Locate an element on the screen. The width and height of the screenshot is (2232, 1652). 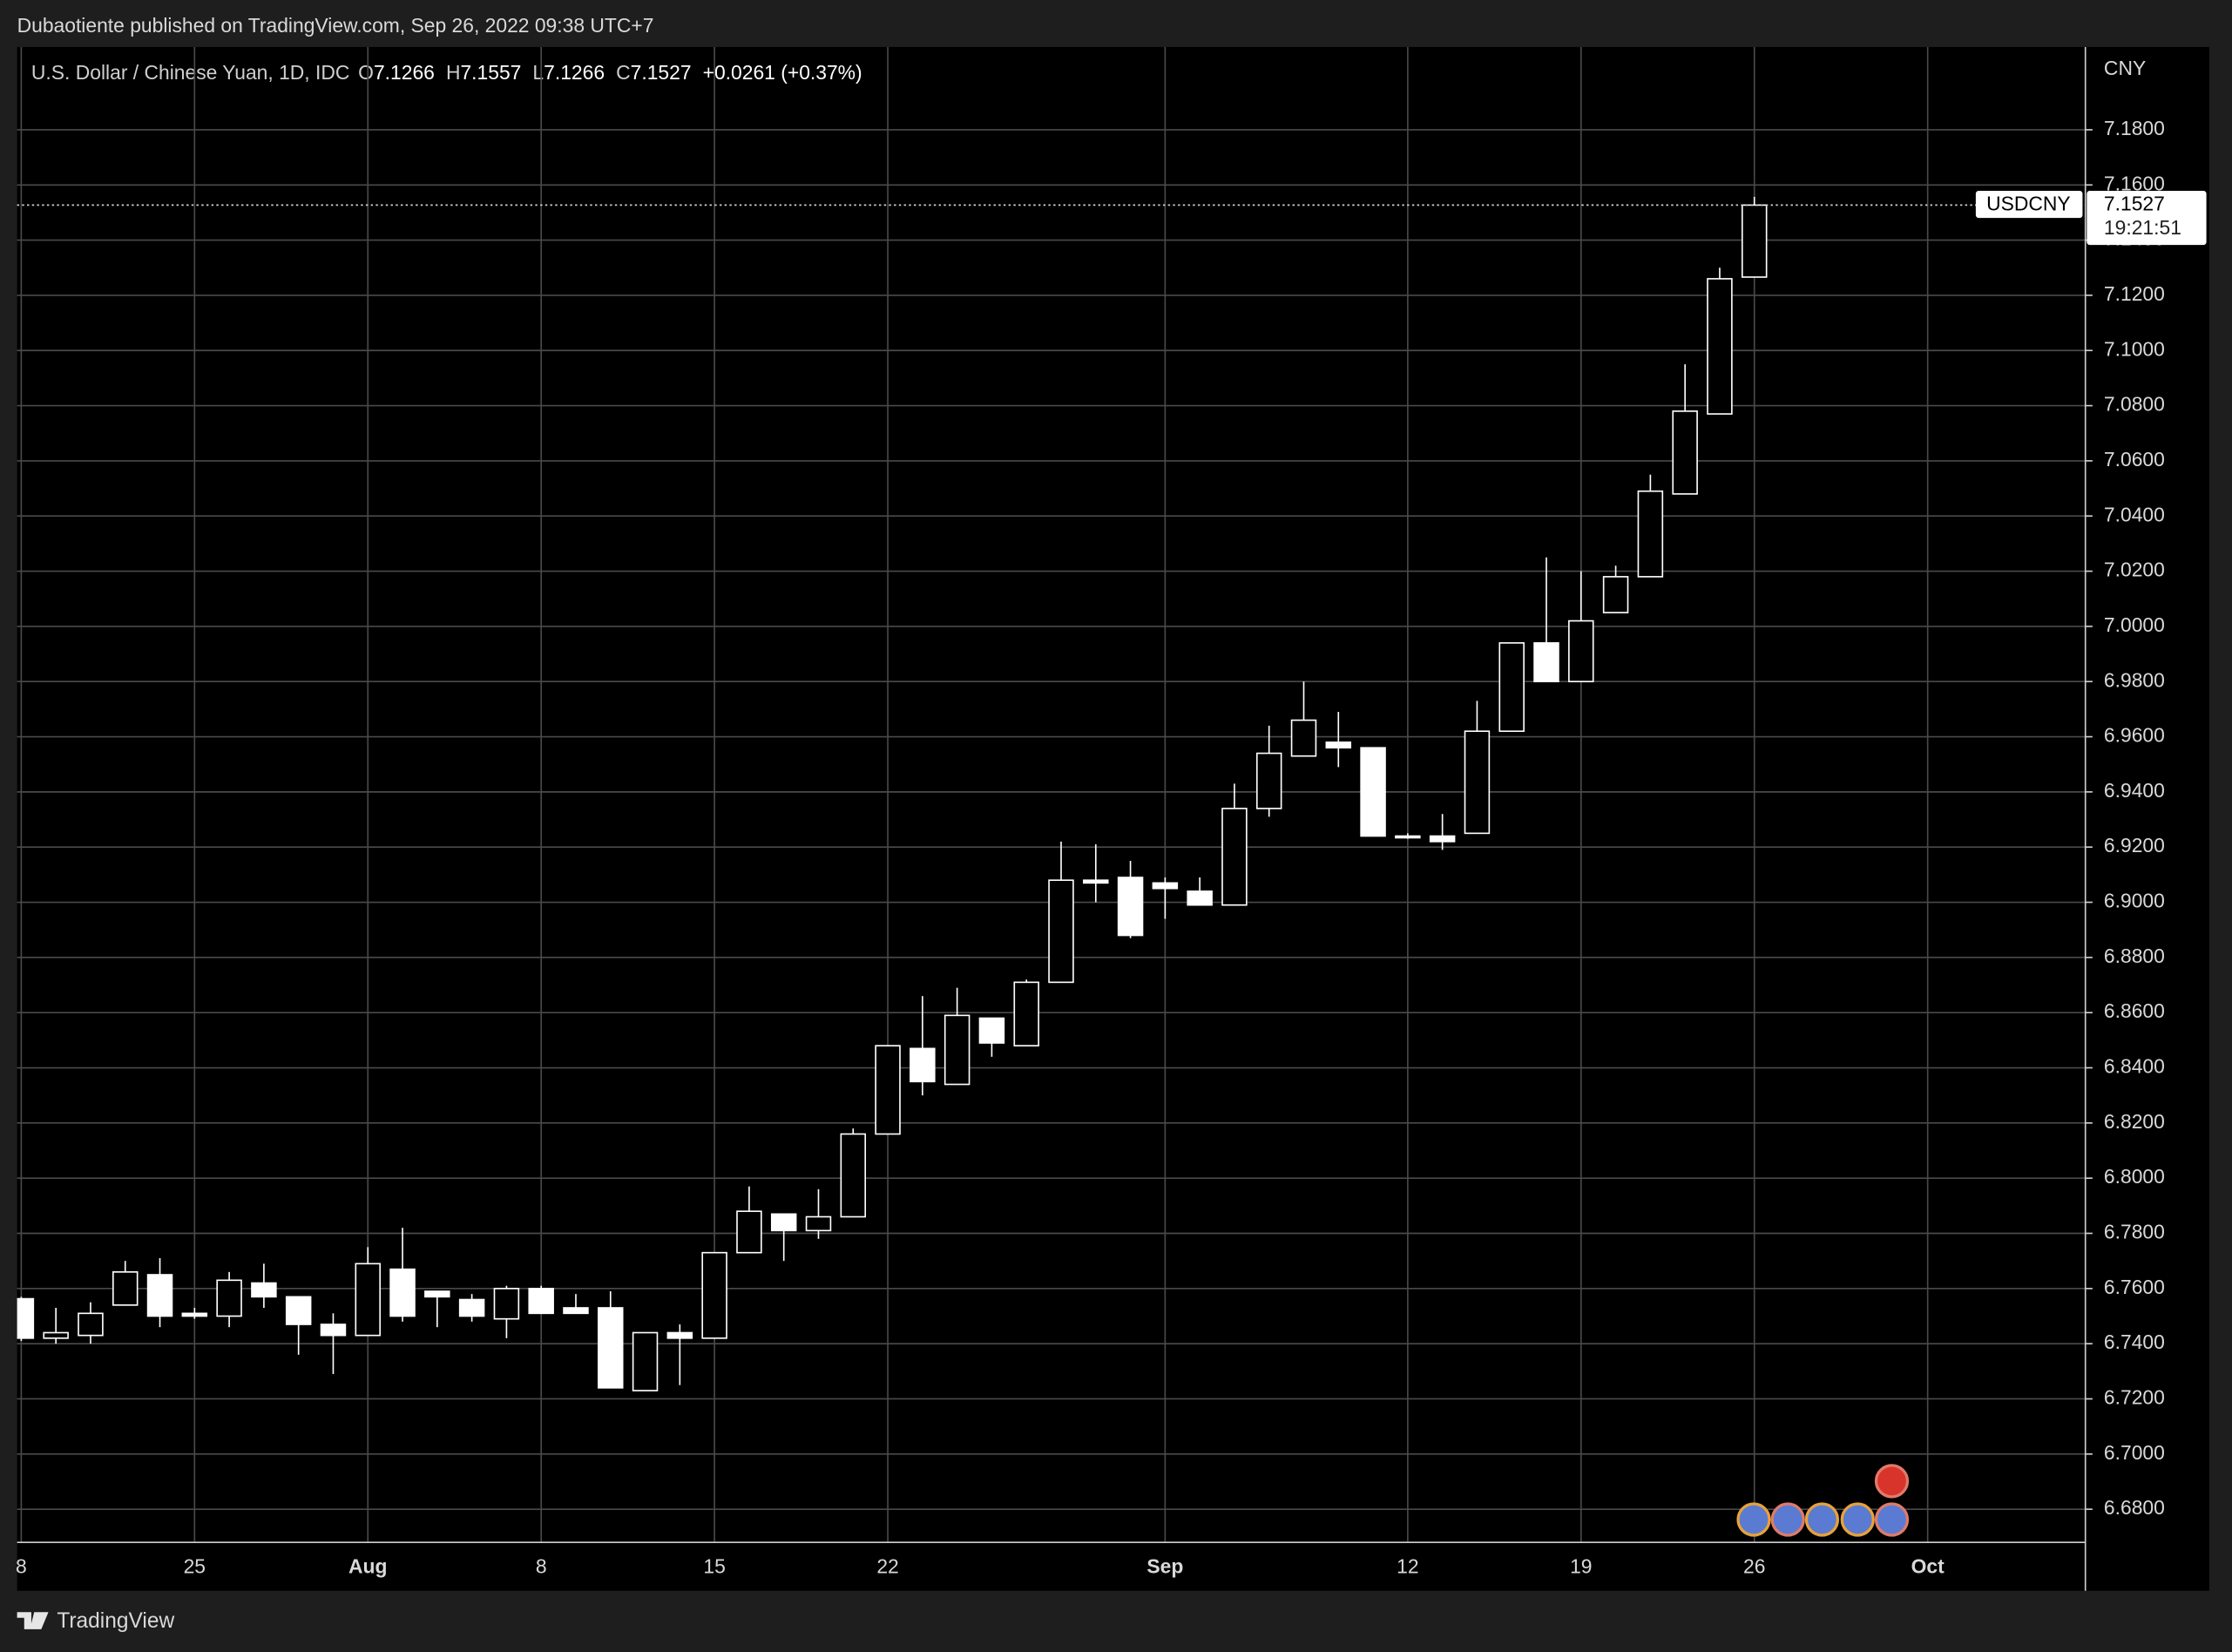
y-tick-label: 6.7400 is located at coordinates (2134, 1341).